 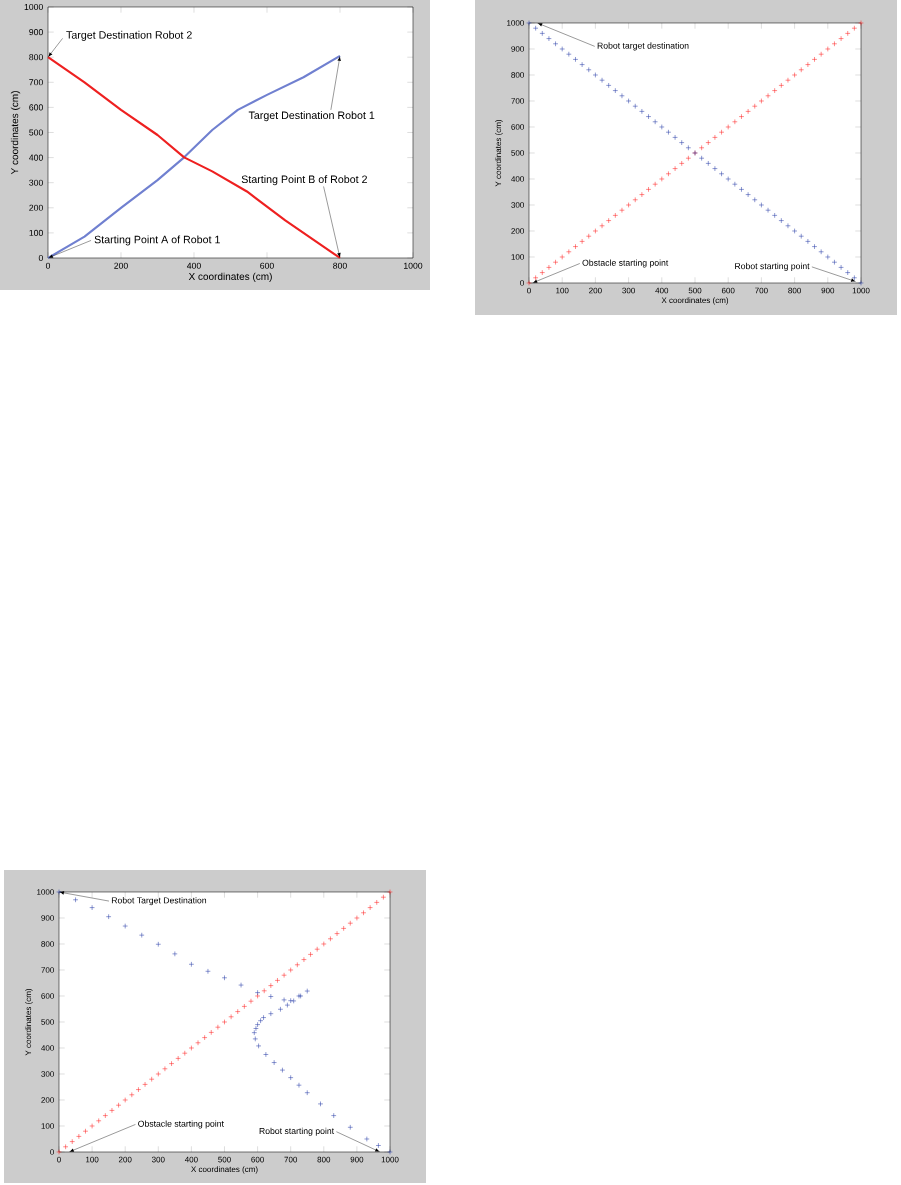 What do you see at coordinates (304, 180) in the screenshot?
I see `annotation: Starting Point B of Robot 2` at bounding box center [304, 180].